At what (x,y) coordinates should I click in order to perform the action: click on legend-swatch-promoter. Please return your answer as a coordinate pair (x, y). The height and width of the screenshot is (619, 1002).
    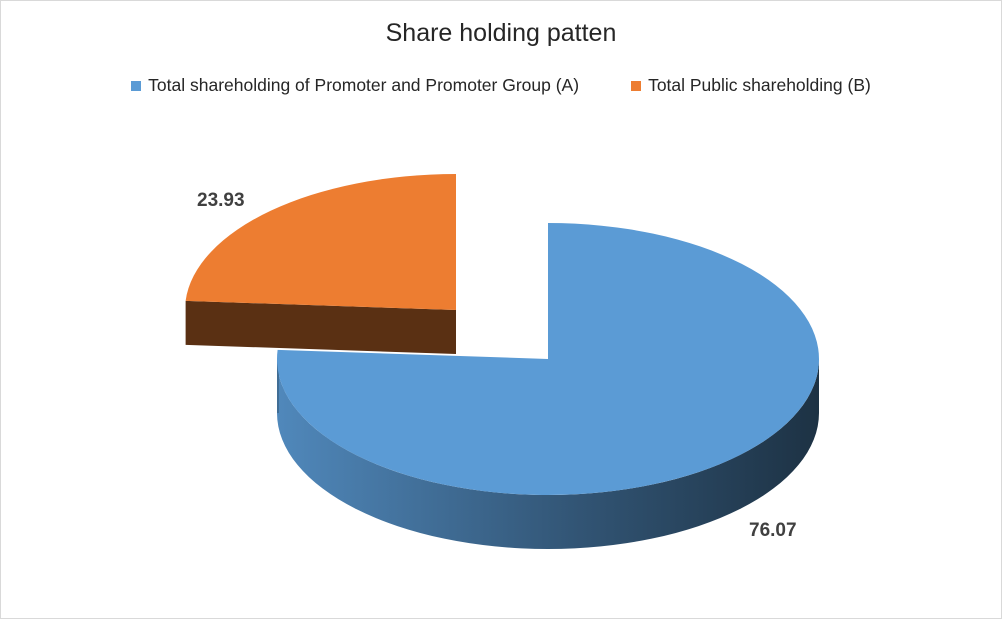
    Looking at the image, I should click on (136, 85).